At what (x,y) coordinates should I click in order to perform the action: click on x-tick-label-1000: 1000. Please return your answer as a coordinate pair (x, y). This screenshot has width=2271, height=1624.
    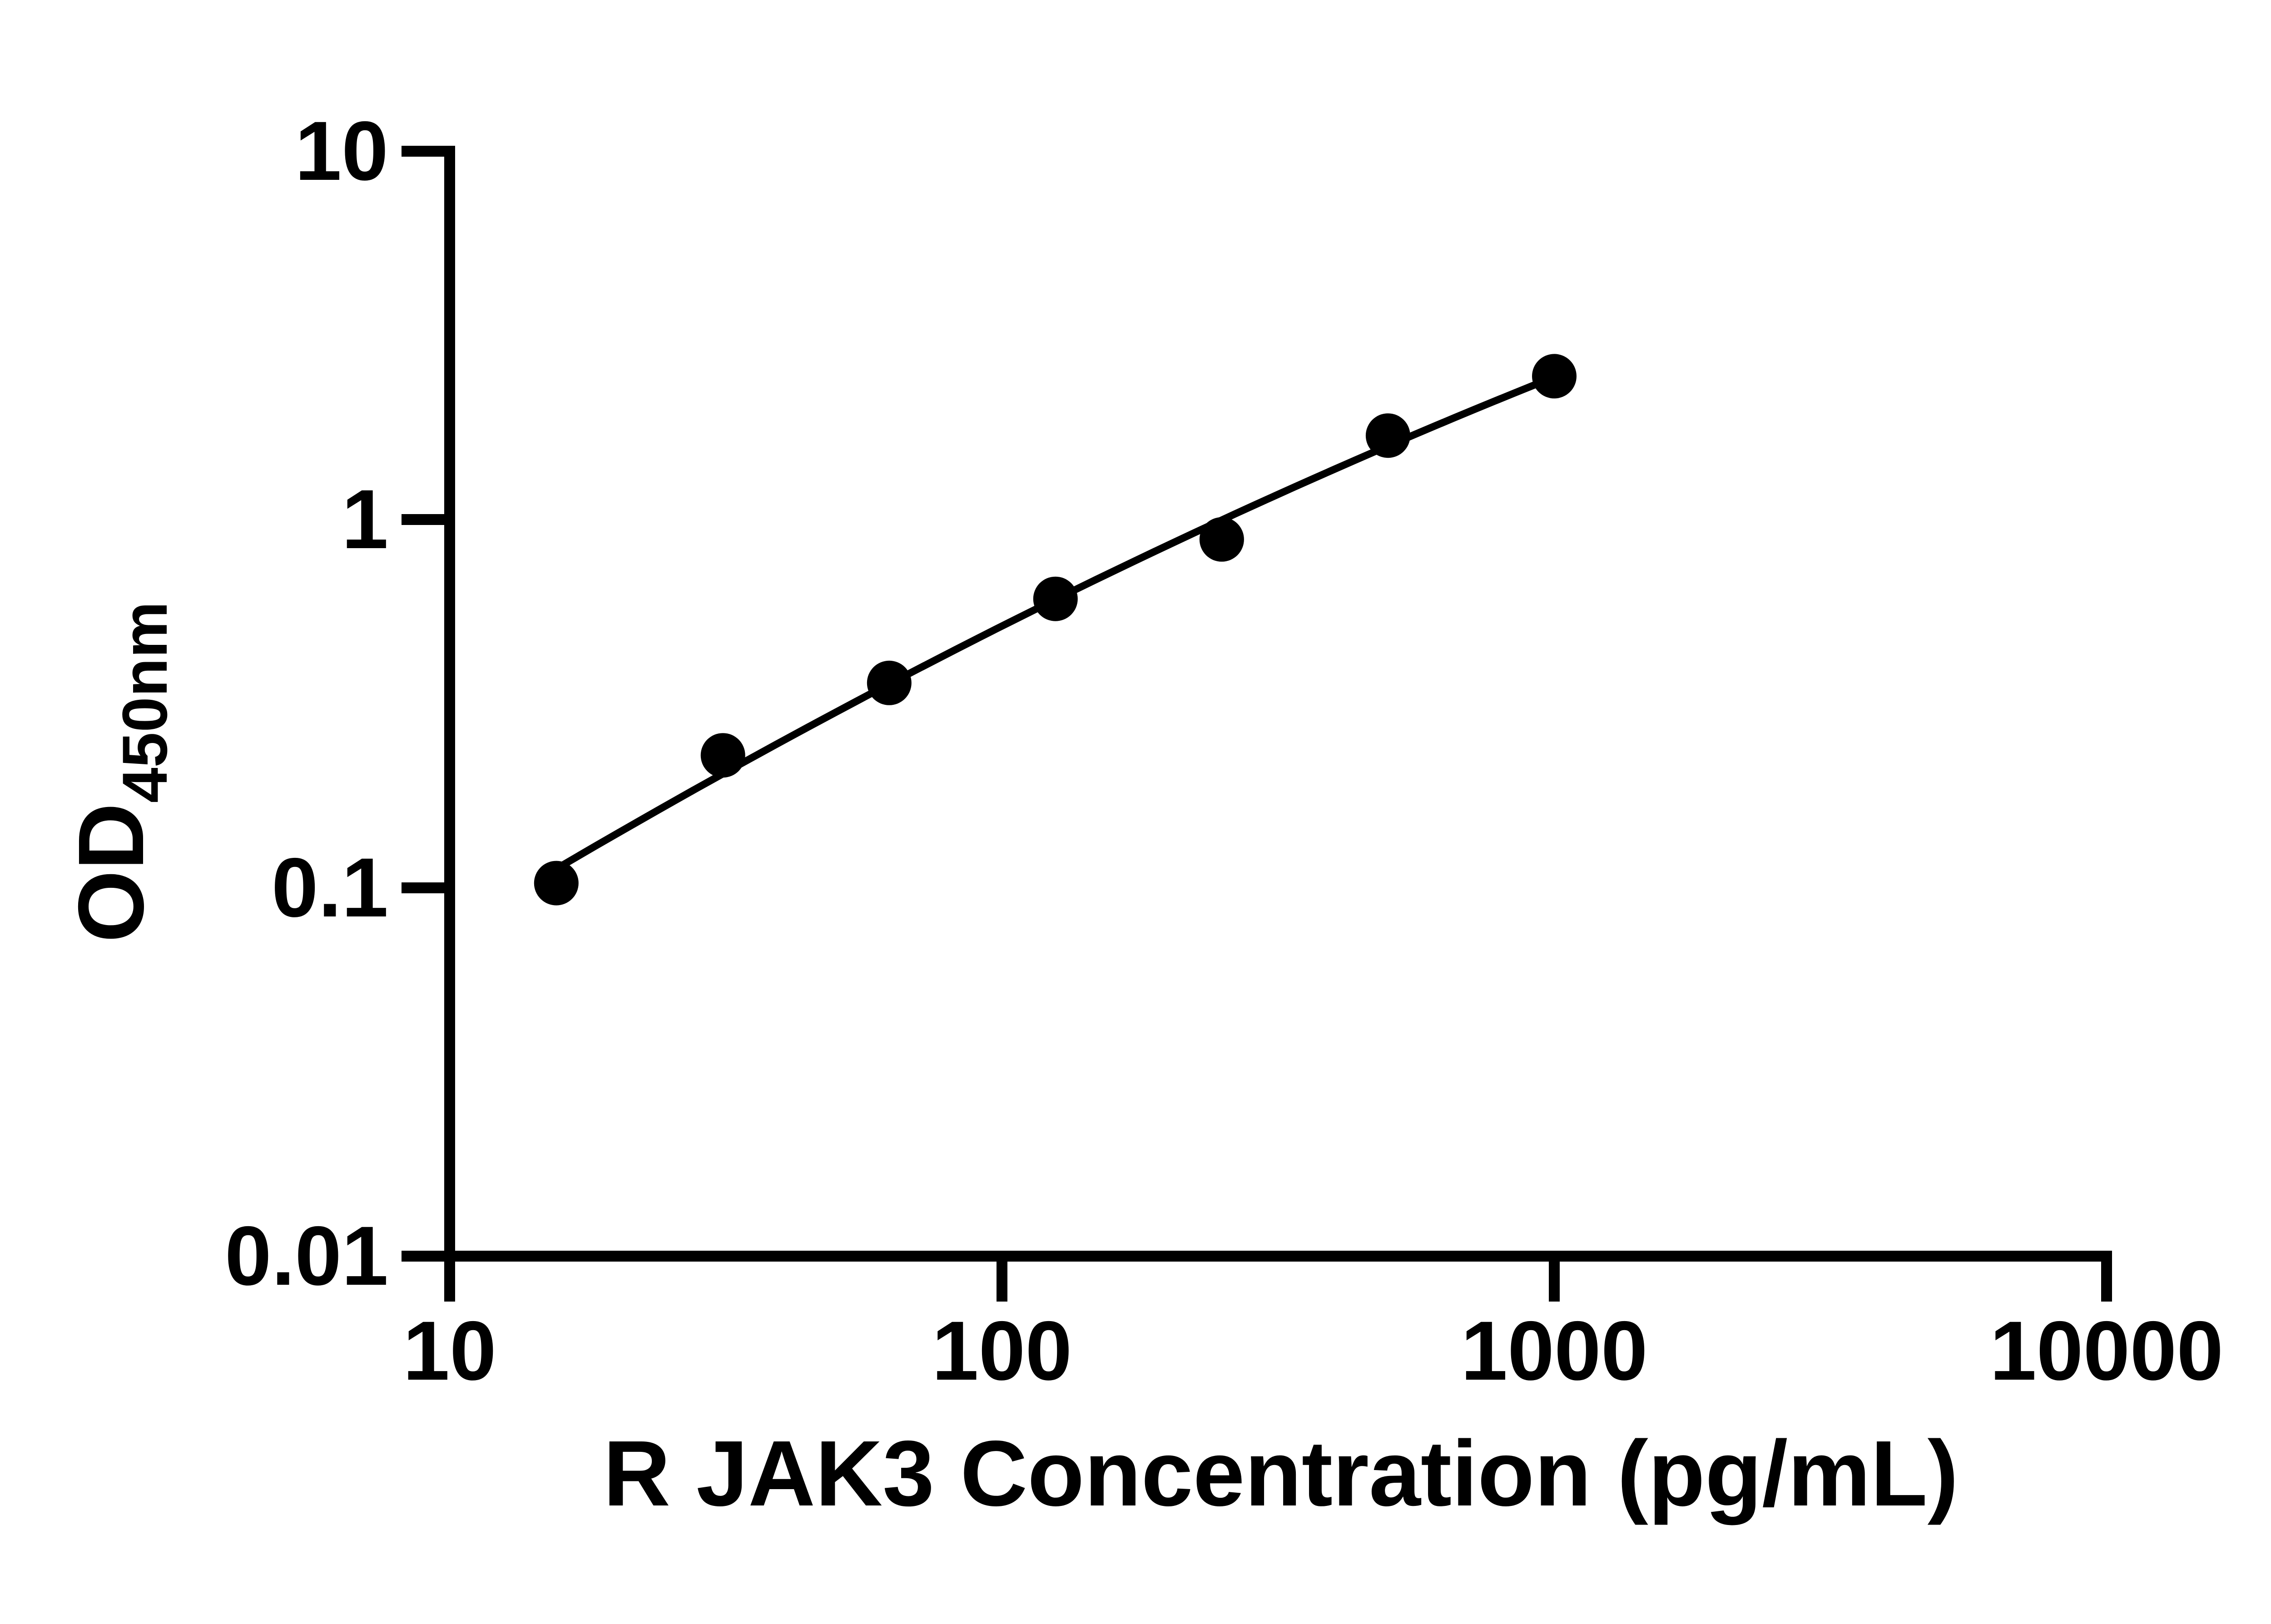
    Looking at the image, I should click on (1554, 1351).